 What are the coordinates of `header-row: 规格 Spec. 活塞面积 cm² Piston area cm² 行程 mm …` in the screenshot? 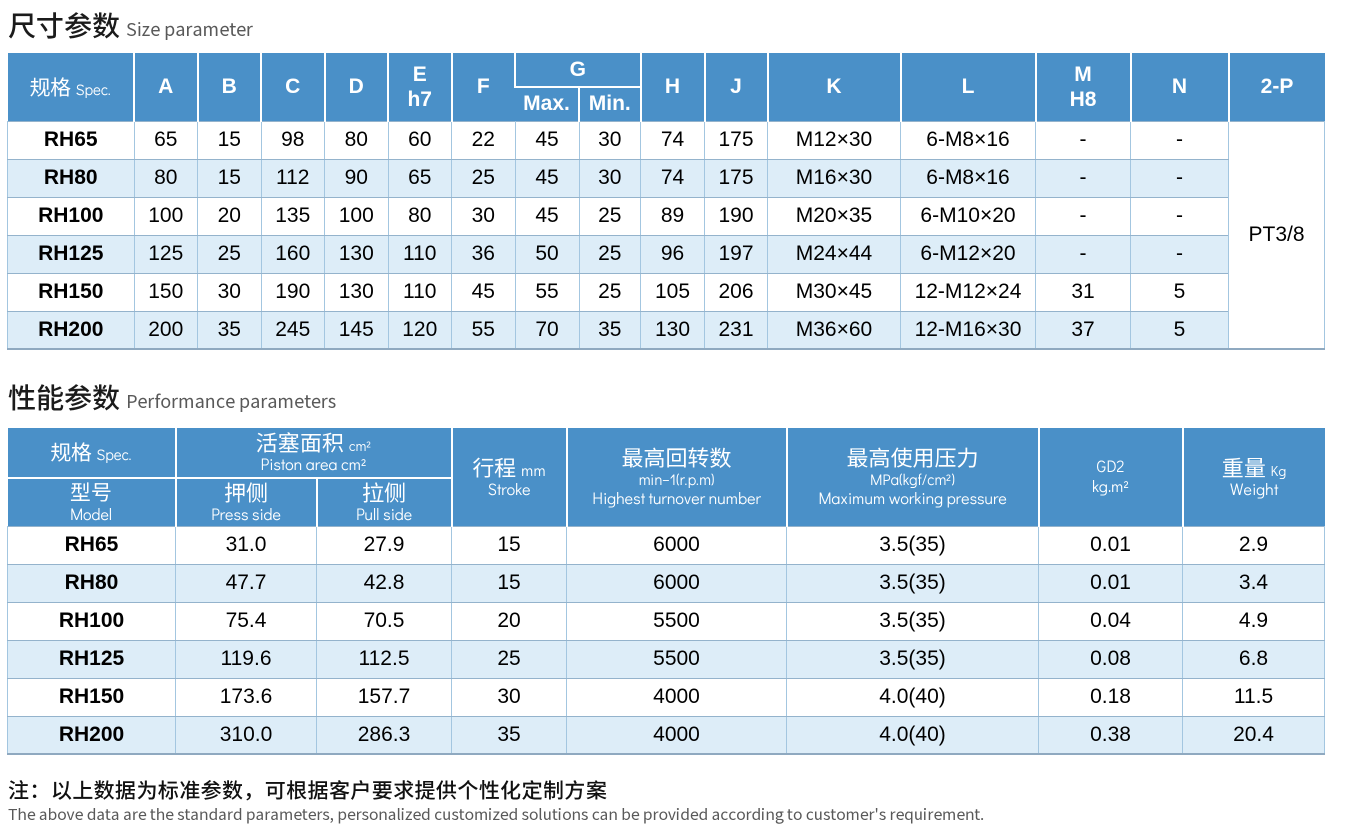 It's located at (666, 476).